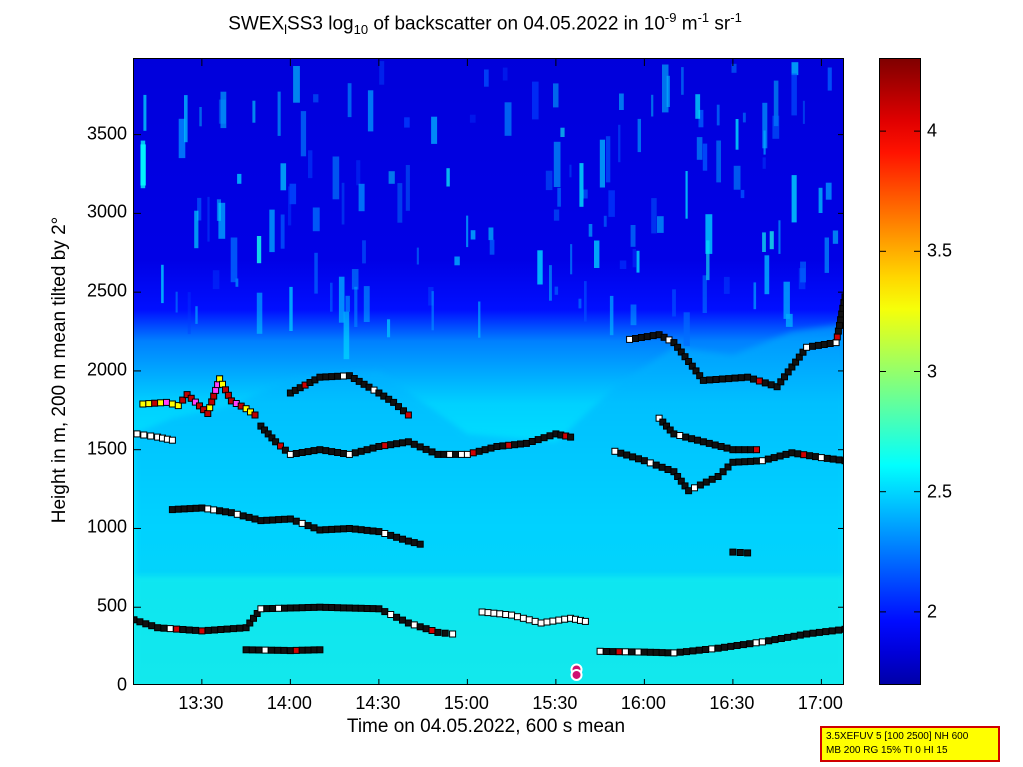 The height and width of the screenshot is (767, 1023). Describe the element at coordinates (576, 674) in the screenshot. I see `special-point` at that location.